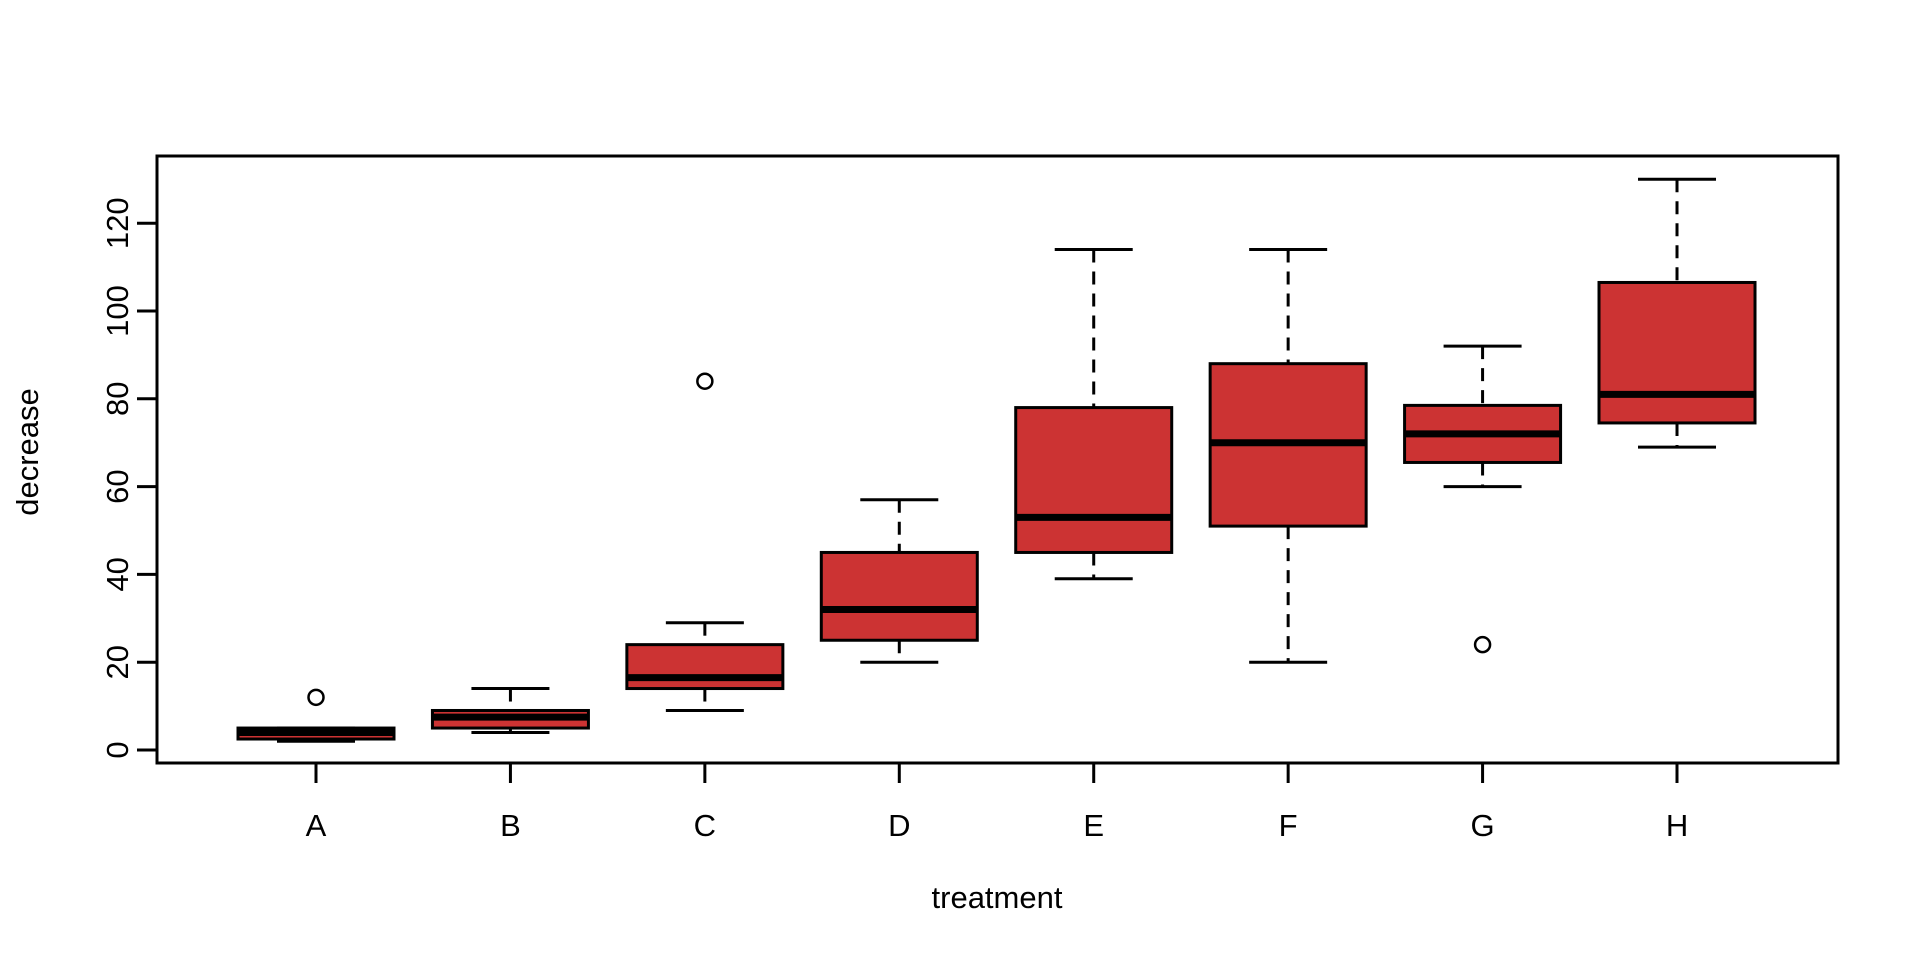 Image resolution: width=1920 pixels, height=960 pixels. What do you see at coordinates (27, 452) in the screenshot?
I see `y-axis-title: decrease` at bounding box center [27, 452].